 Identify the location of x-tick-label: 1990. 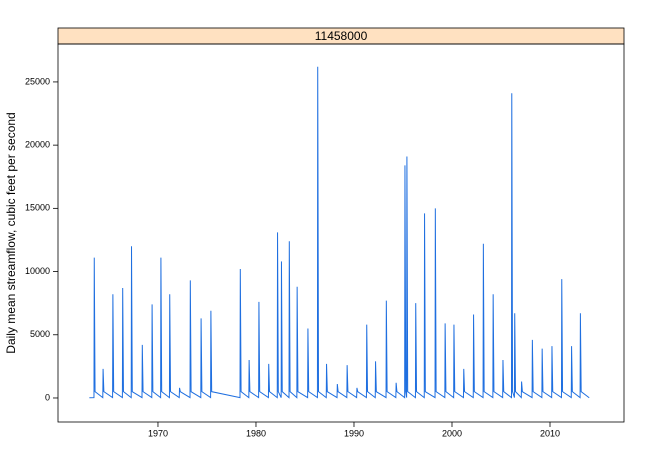
(354, 433).